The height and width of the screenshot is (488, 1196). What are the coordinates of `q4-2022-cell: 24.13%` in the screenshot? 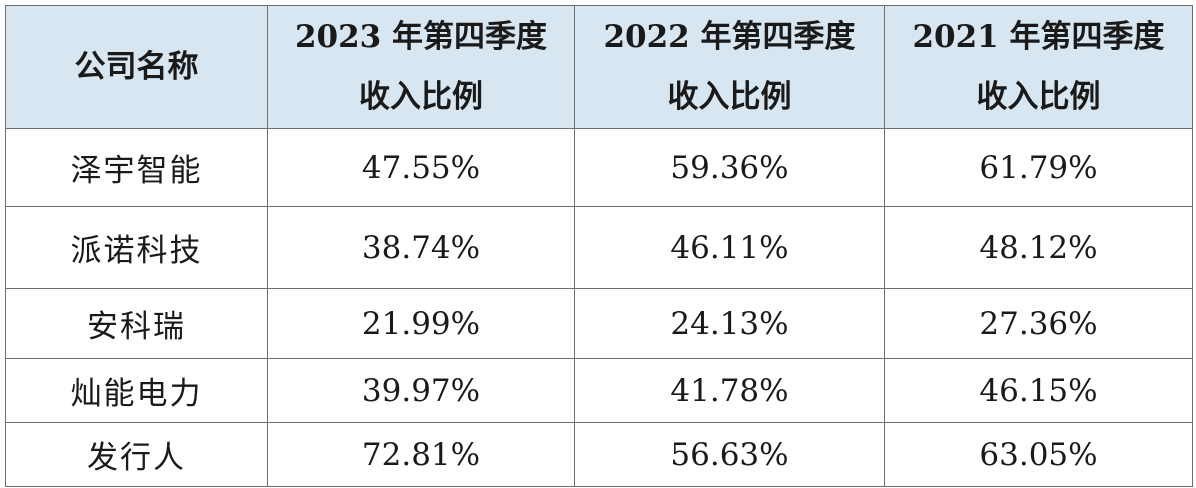 It's located at (729, 323).